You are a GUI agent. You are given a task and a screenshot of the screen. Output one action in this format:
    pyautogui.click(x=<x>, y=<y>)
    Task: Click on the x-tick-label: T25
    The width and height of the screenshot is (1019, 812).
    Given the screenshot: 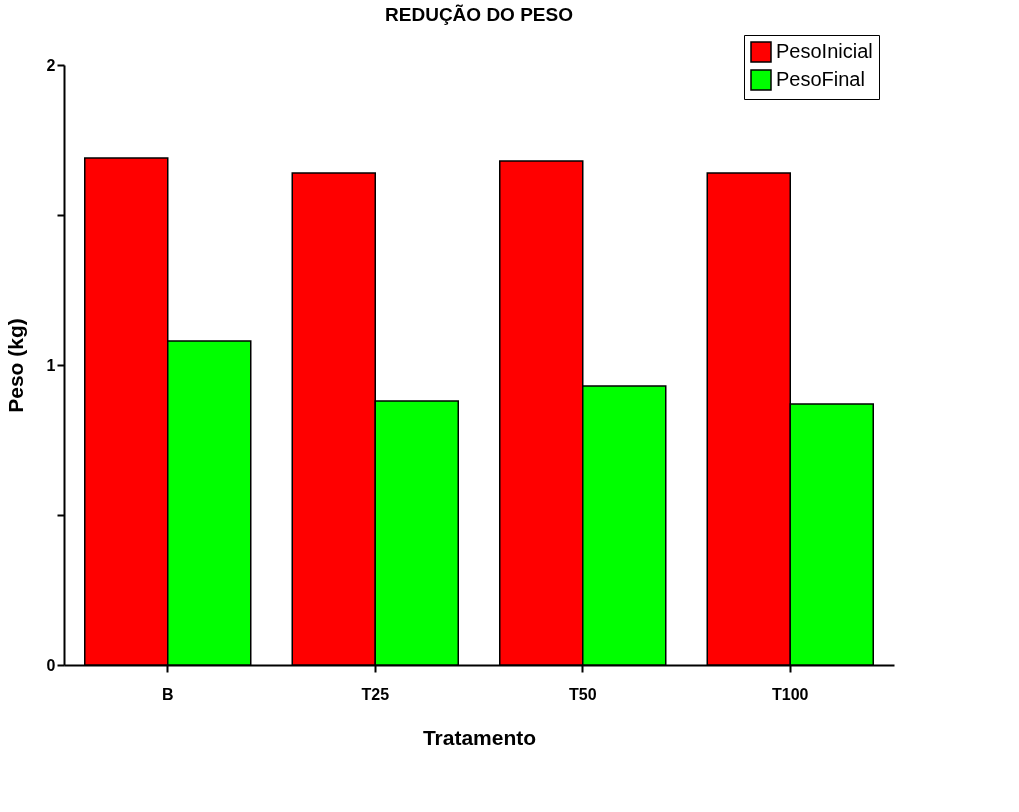 What is the action you would take?
    pyautogui.click(x=375, y=694)
    